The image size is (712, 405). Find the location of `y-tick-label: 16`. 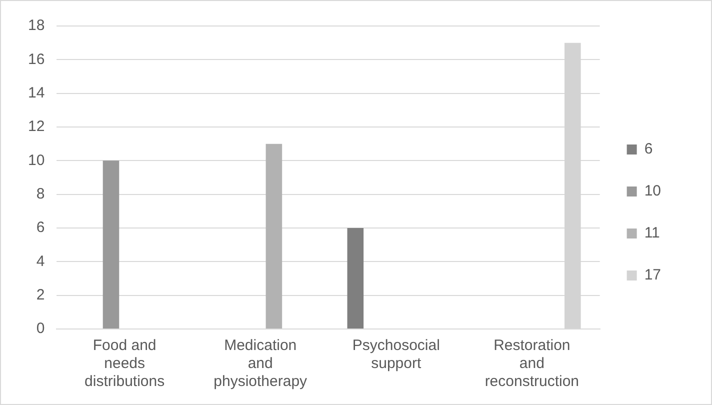

y-tick-label: 16 is located at coordinates (36, 59).